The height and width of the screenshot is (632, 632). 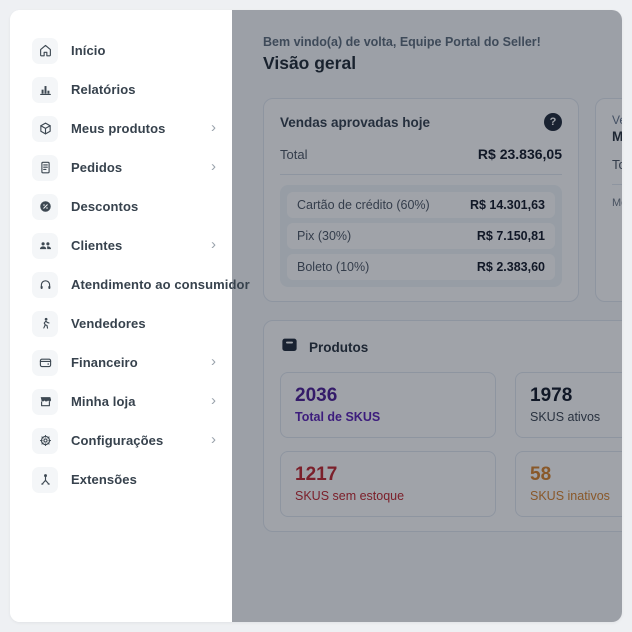 I want to click on card-title: Mês, so click(x=617, y=136).